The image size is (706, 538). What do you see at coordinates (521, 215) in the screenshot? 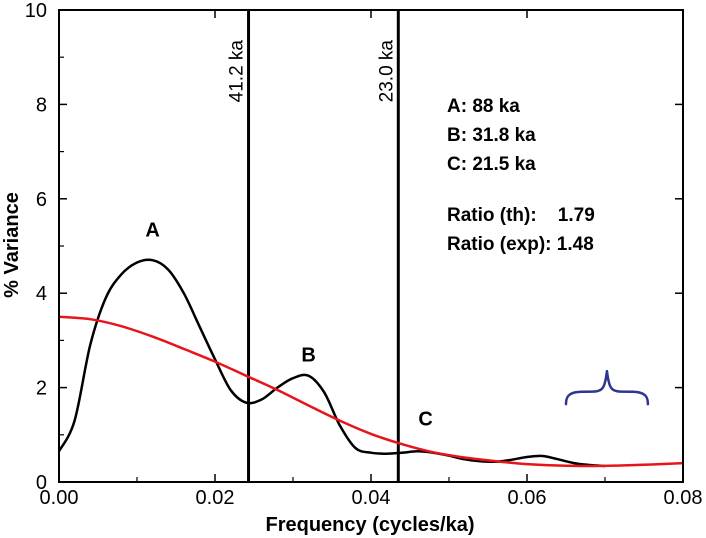
I see `annotation-ratio-th: Ratio (th): 1.79` at bounding box center [521, 215].